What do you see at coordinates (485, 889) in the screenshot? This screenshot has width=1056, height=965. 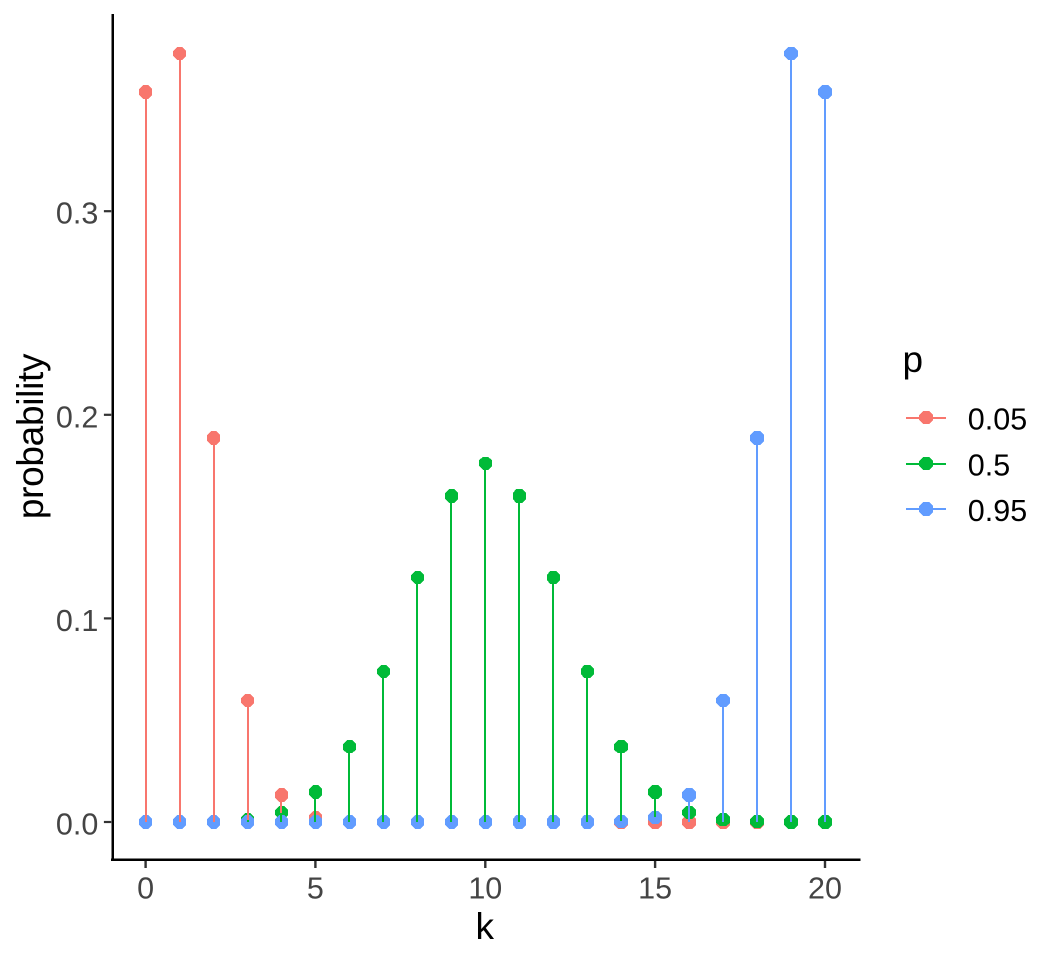 I see `svg-text: 10` at bounding box center [485, 889].